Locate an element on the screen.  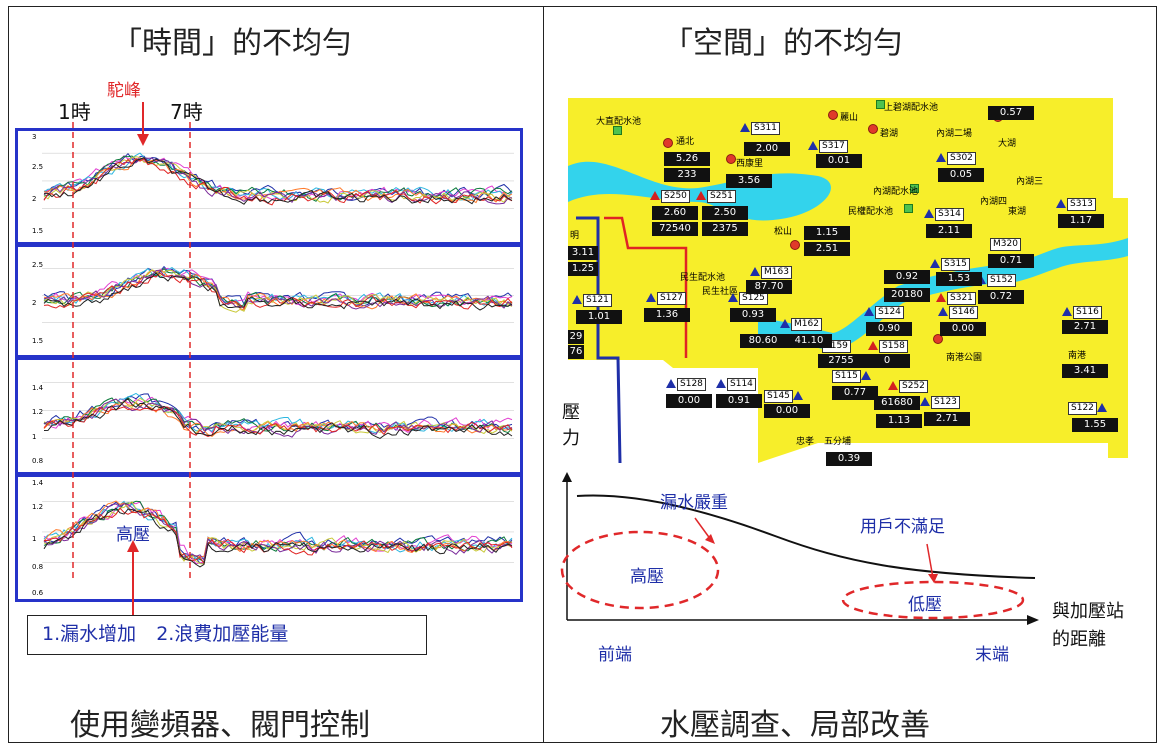
station-tag: S127 is located at coordinates (666, 298).